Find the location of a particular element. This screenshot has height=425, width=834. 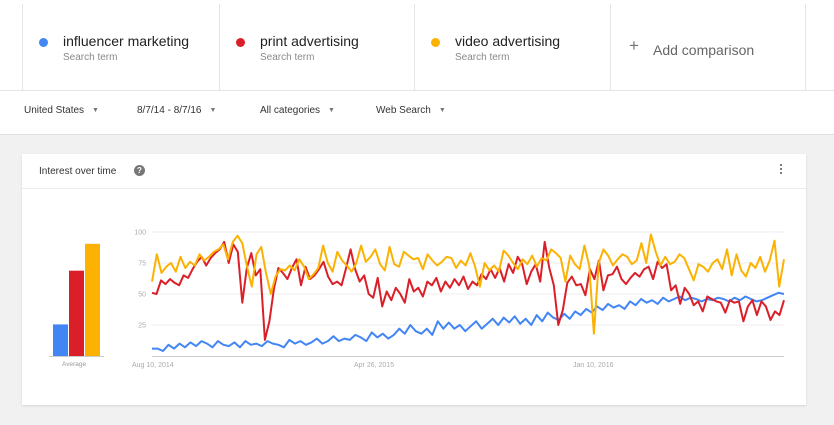

y-tick-label: 25 is located at coordinates (142, 326).